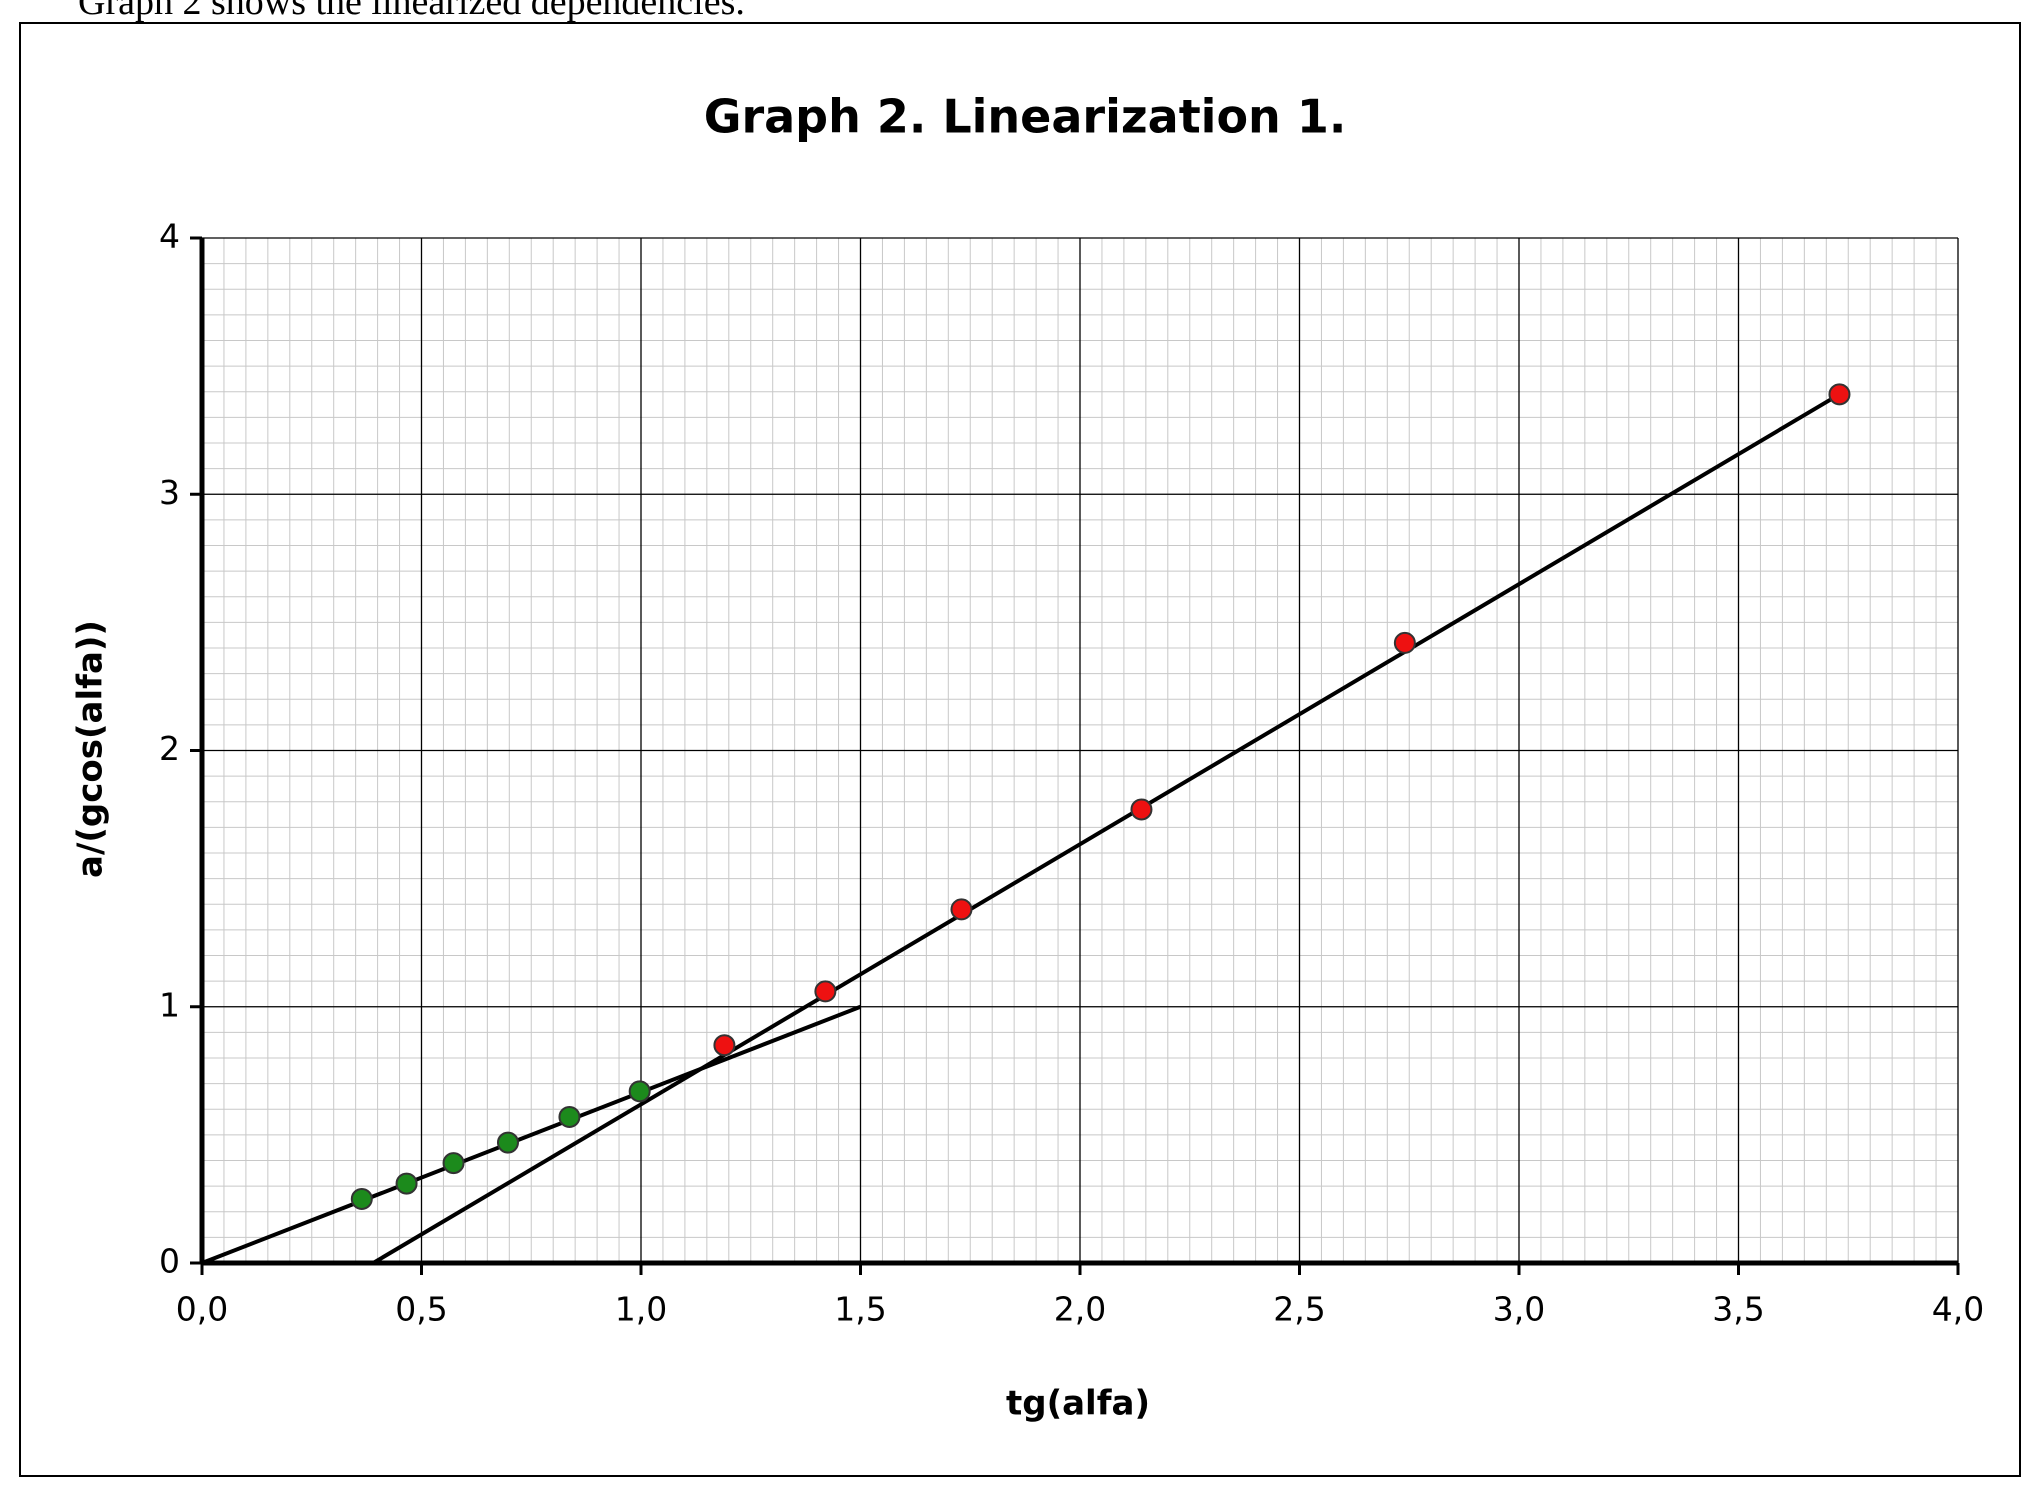 Image resolution: width=2035 pixels, height=1499 pixels. What do you see at coordinates (641, 1309) in the screenshot?
I see `x-tick-label: 1,0` at bounding box center [641, 1309].